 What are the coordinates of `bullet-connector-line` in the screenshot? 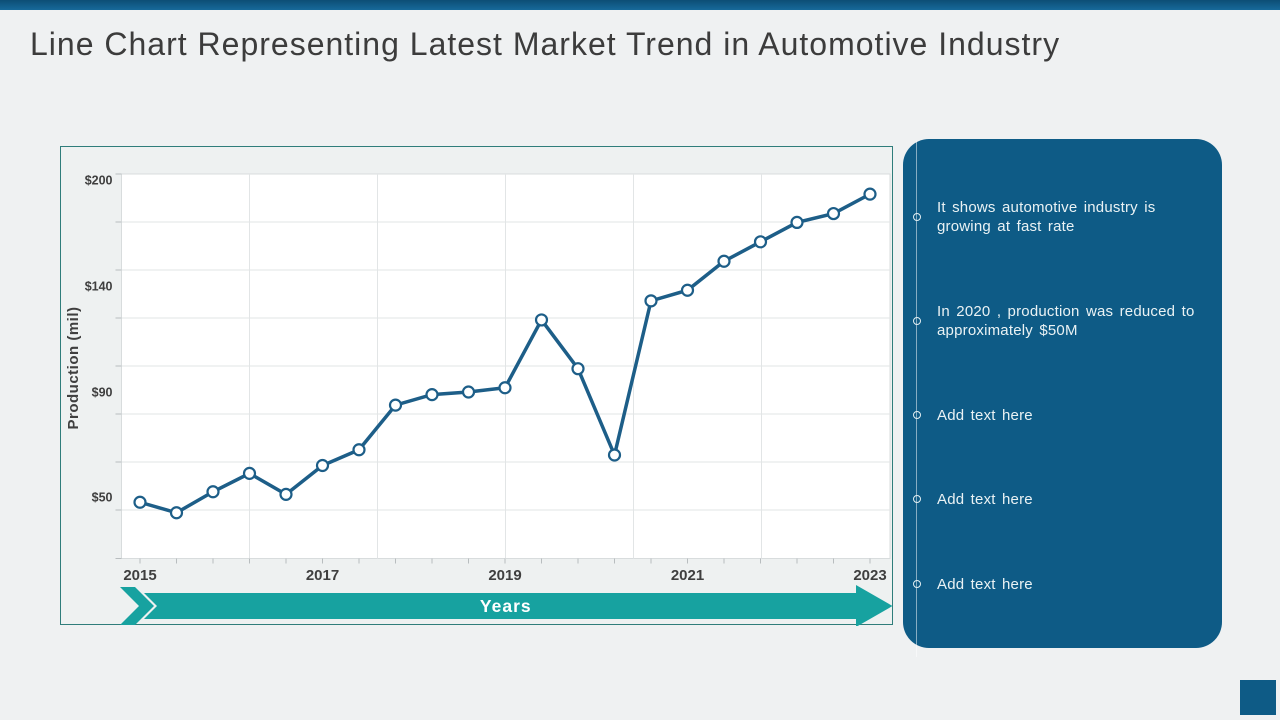 It's located at (916, 399).